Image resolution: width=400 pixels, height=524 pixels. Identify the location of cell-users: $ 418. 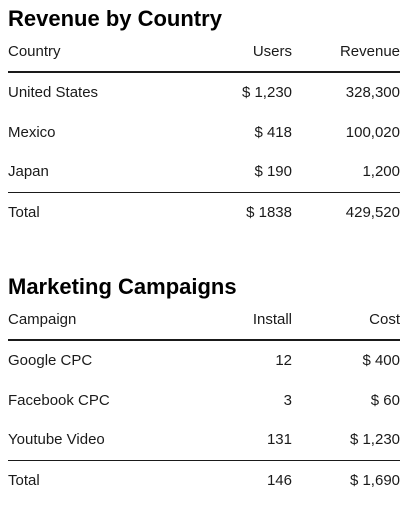
(273, 132).